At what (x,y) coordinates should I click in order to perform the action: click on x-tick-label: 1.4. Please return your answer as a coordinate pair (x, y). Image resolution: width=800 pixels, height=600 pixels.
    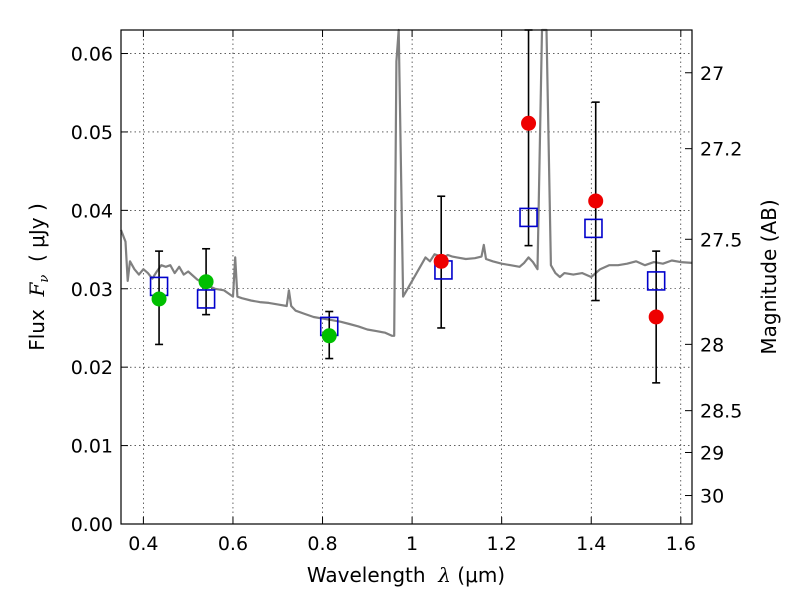
    Looking at the image, I should click on (591, 544).